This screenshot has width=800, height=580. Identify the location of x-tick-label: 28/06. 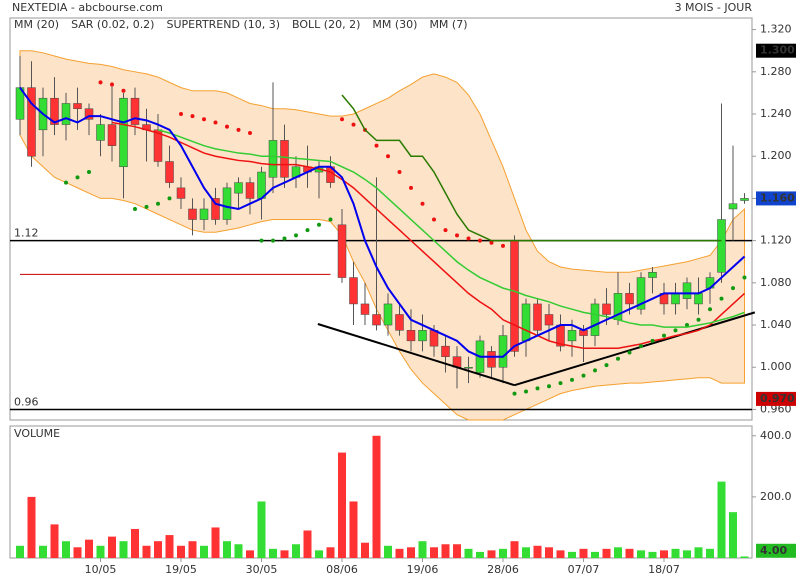
(503, 569).